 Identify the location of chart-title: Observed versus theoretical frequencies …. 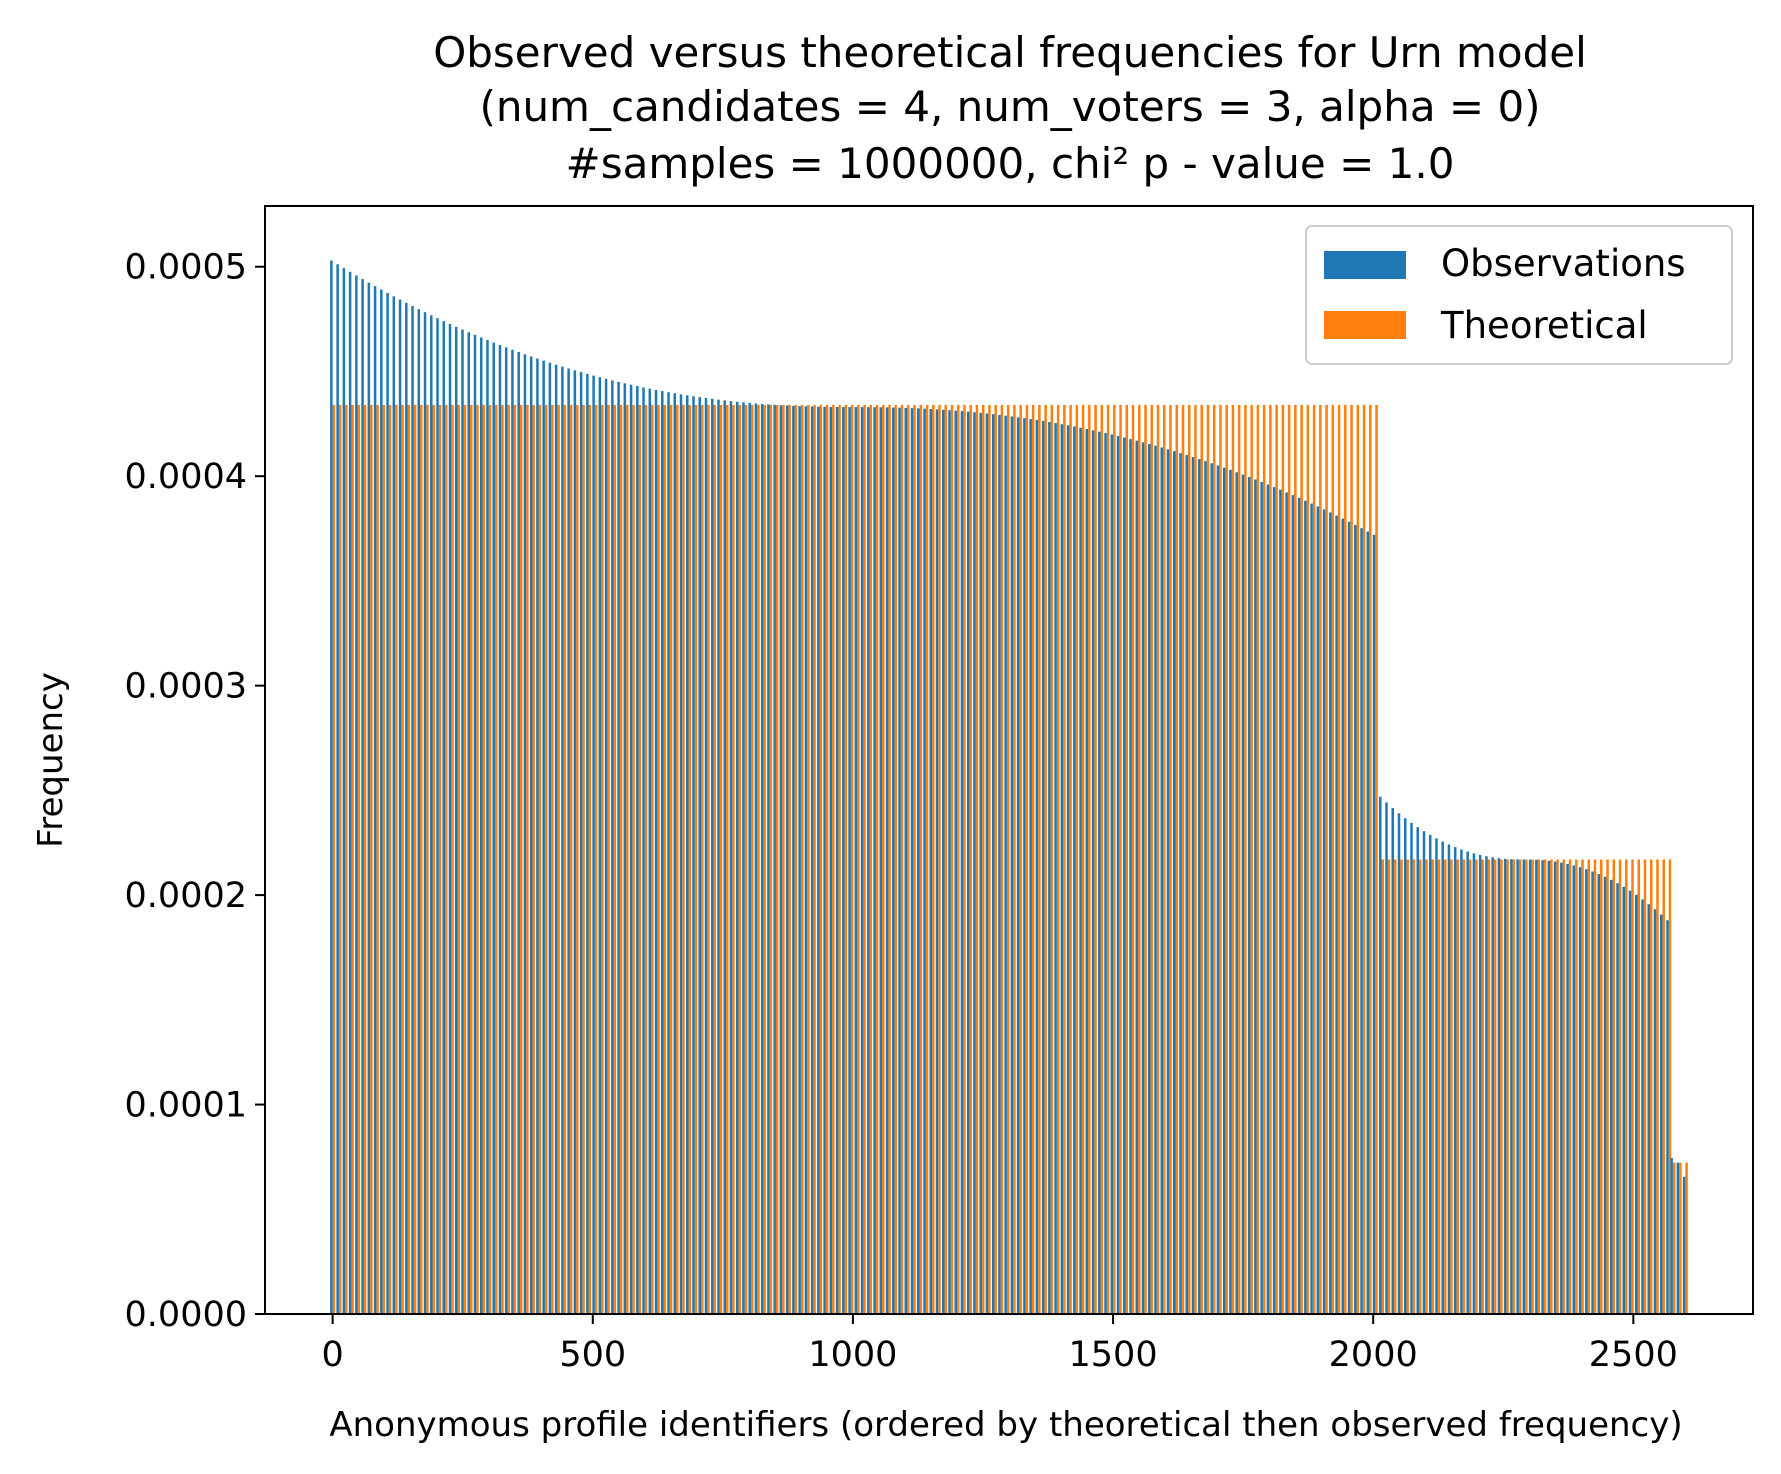
(1010, 108).